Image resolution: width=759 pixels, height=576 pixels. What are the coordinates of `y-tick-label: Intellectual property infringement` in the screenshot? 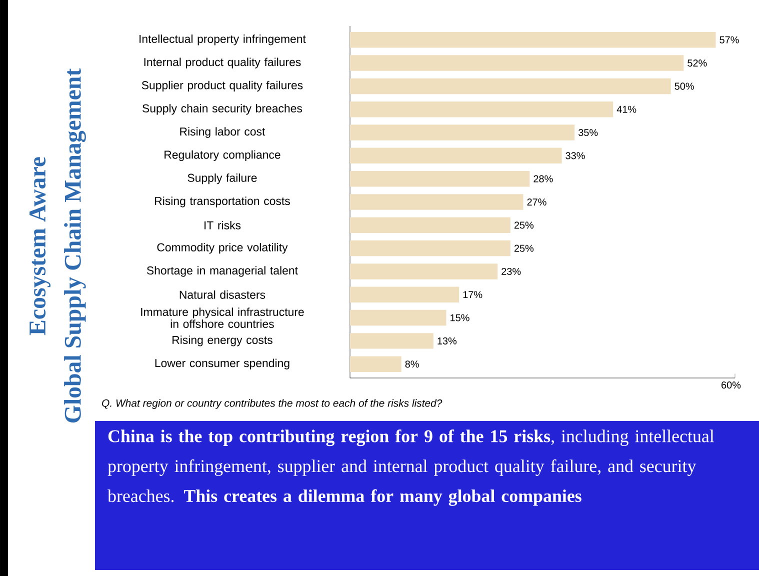 It's located at (223, 40).